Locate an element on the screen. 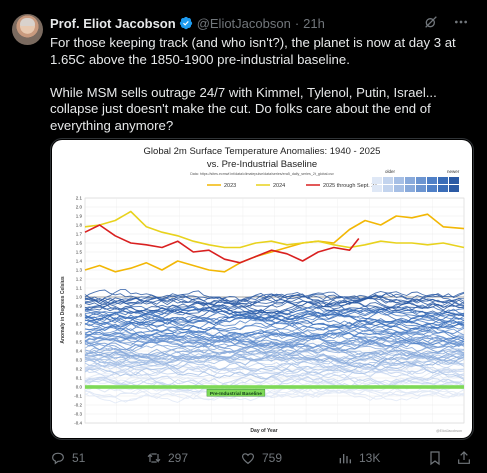 This screenshot has width=487, height=473. repost-button: 297 is located at coordinates (167, 458).